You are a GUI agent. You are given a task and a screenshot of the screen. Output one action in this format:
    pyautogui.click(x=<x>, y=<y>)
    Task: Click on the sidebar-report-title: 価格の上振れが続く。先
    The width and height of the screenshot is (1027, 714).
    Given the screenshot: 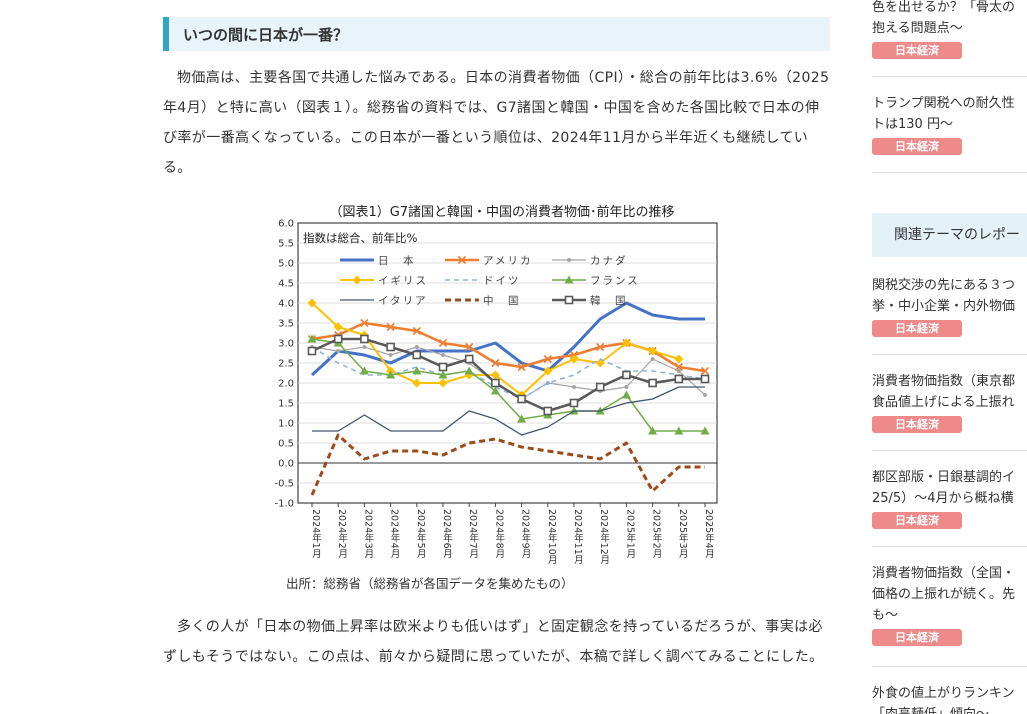 What is the action you would take?
    pyautogui.click(x=944, y=594)
    